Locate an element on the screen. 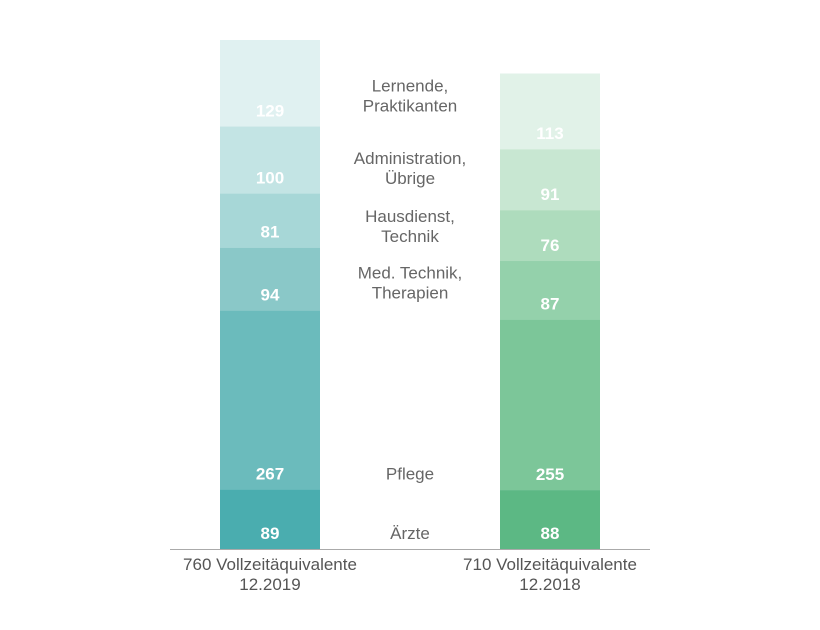 Image resolution: width=820 pixels, height=630 pixels. category-label-line: Administration, is located at coordinates (410, 158).